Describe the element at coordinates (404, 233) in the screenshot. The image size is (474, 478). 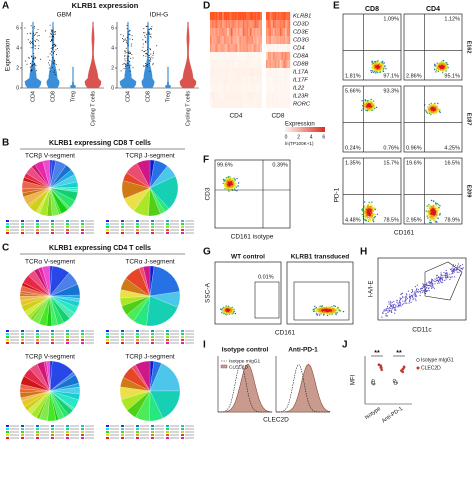
I see `label: CD161` at that location.